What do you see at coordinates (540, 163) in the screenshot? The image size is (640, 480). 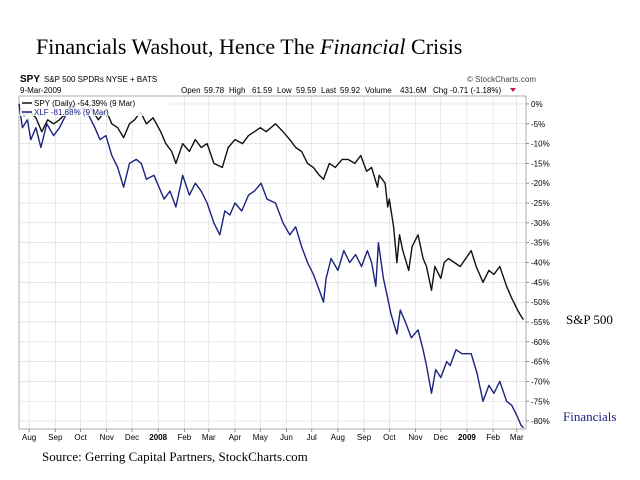 I see `y-tick-label: -15%` at bounding box center [540, 163].